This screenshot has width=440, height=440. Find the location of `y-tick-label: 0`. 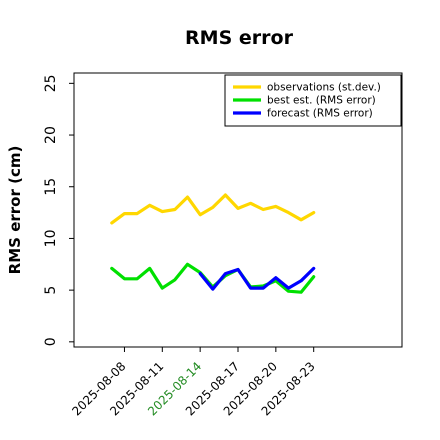

y-tick-label: 0 is located at coordinates (51, 341).